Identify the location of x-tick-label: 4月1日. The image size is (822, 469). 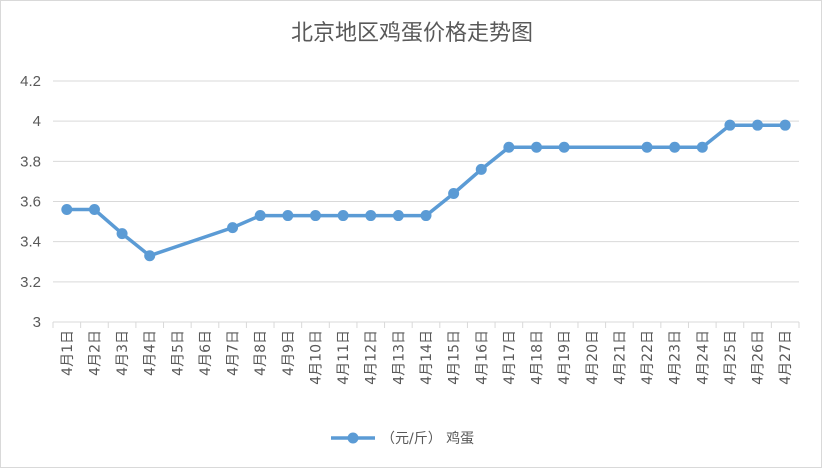
(68, 353).